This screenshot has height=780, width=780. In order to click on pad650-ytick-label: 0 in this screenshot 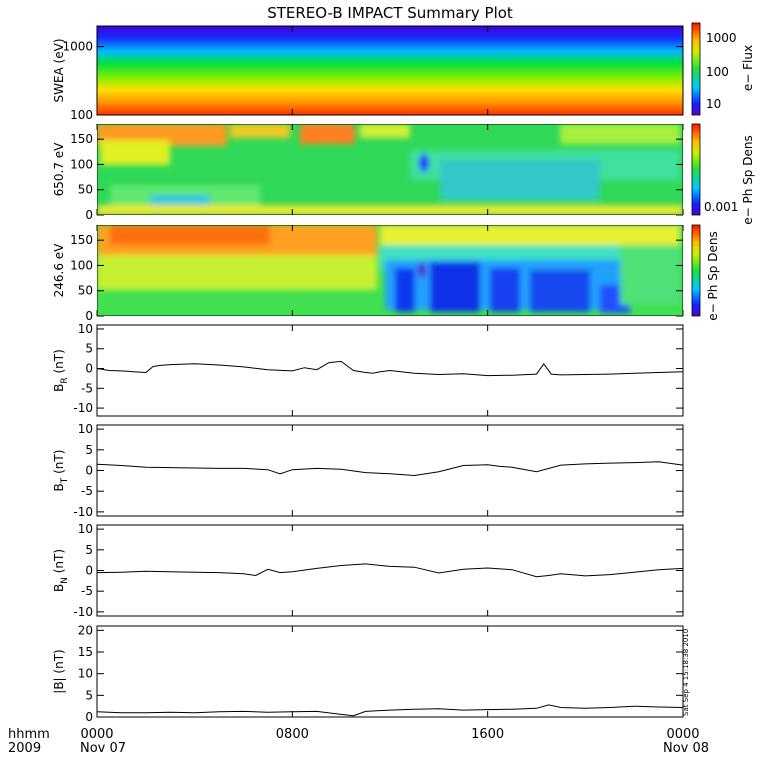, I will do `click(89, 215)`.